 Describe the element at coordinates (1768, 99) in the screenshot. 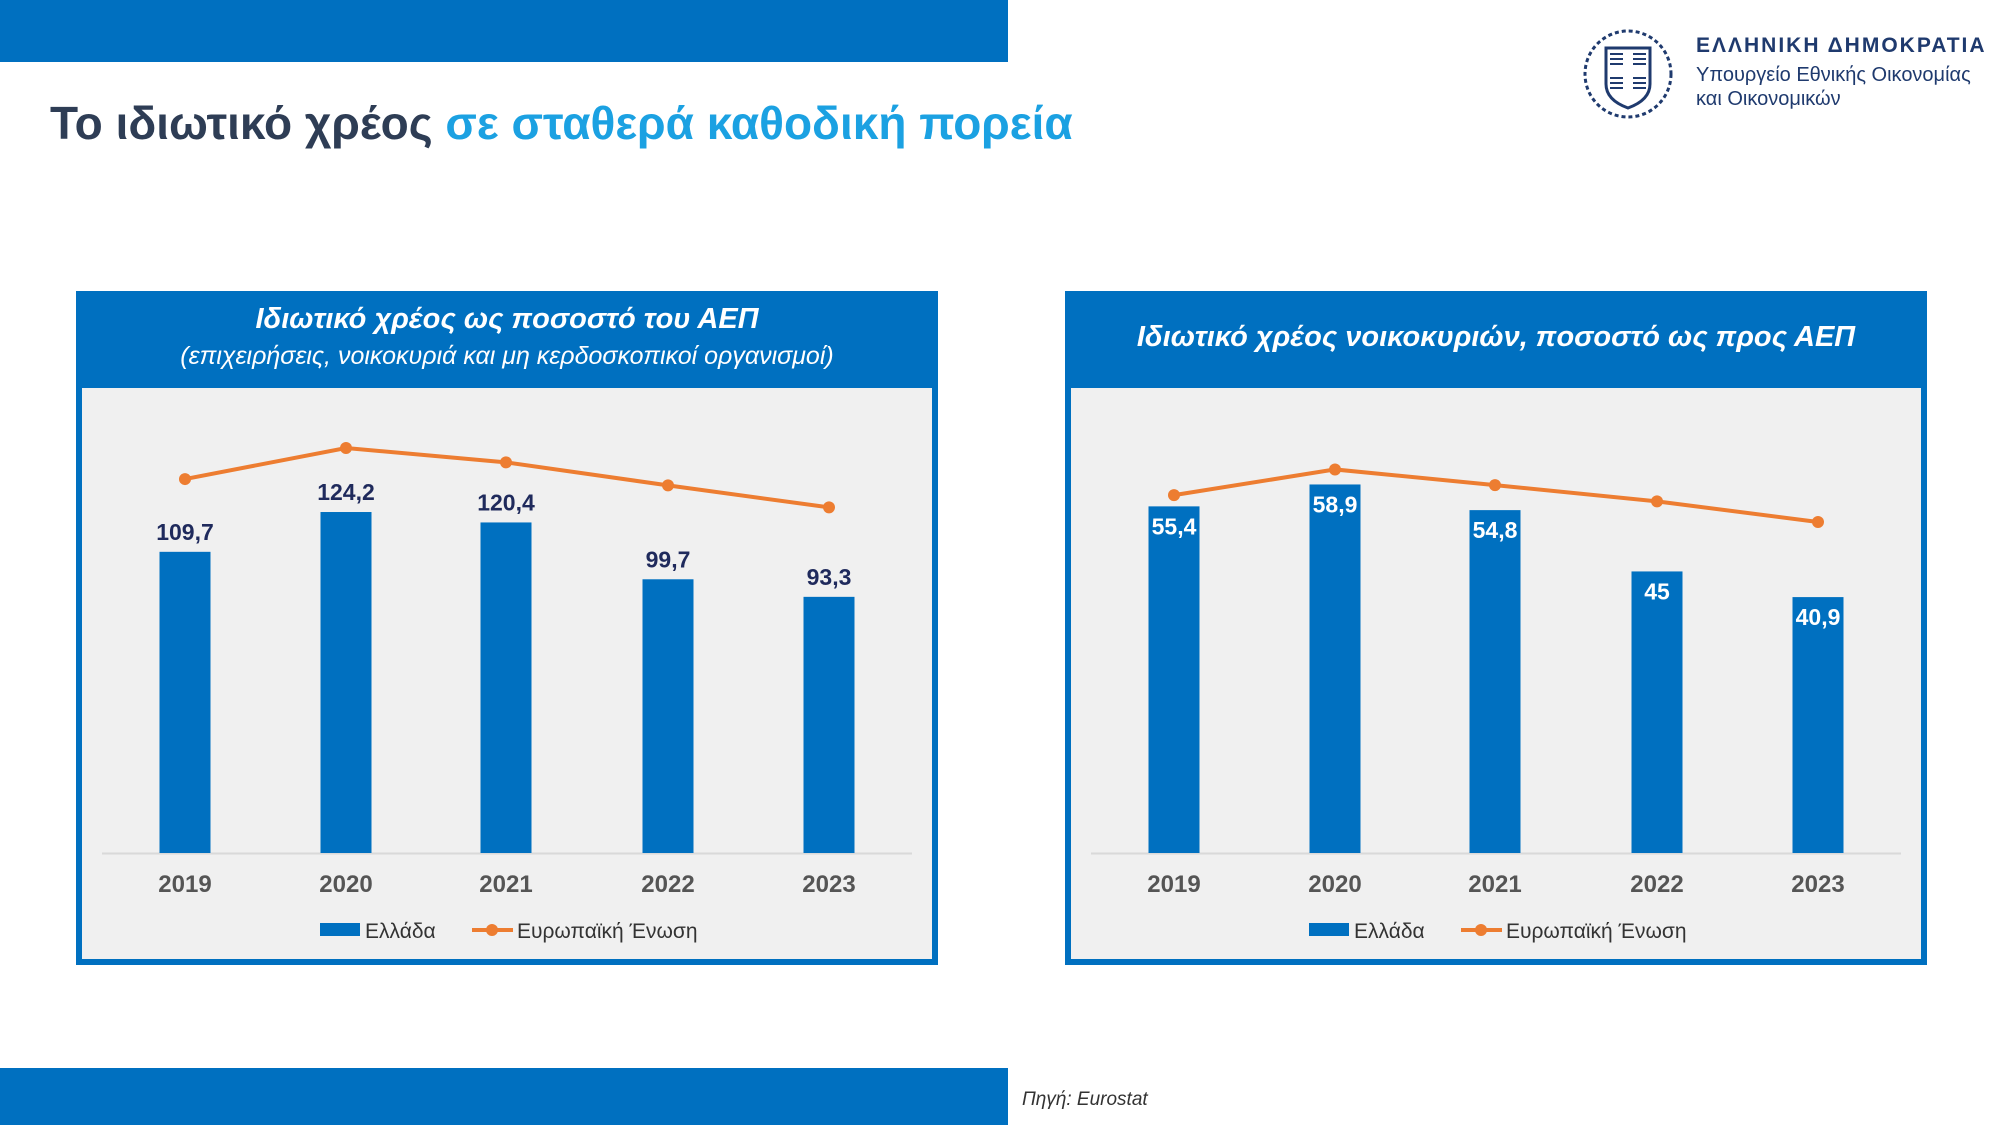

I see `logo-line-3: και Οικονομικών` at that location.